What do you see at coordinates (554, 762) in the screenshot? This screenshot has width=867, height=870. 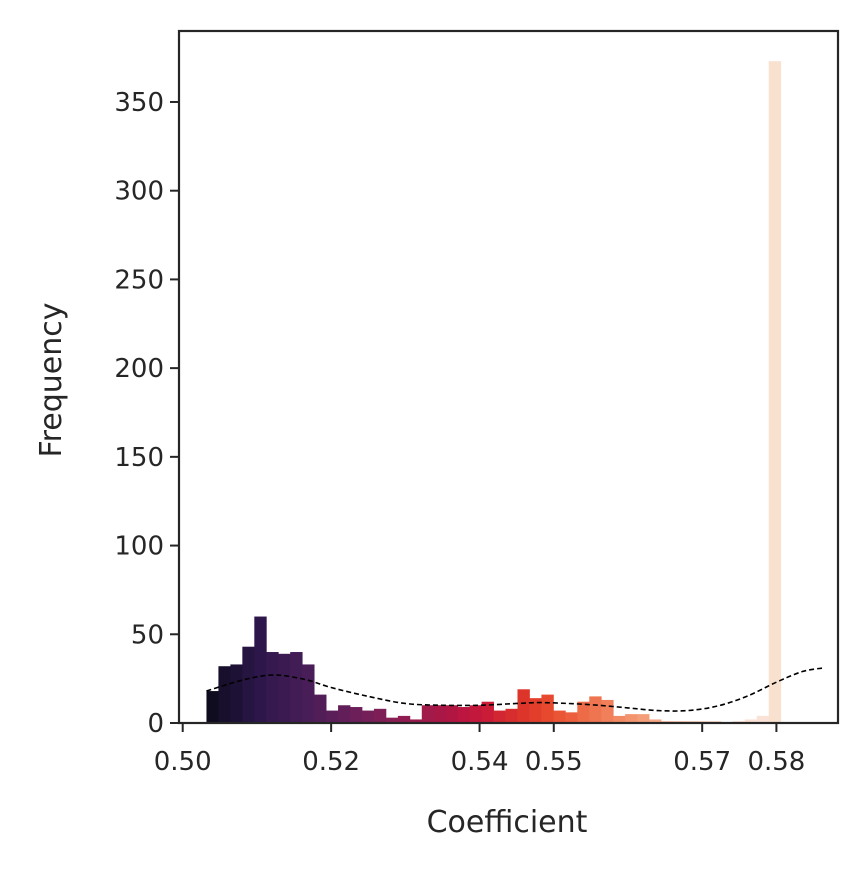 I see `x-tick-label: 0.55` at bounding box center [554, 762].